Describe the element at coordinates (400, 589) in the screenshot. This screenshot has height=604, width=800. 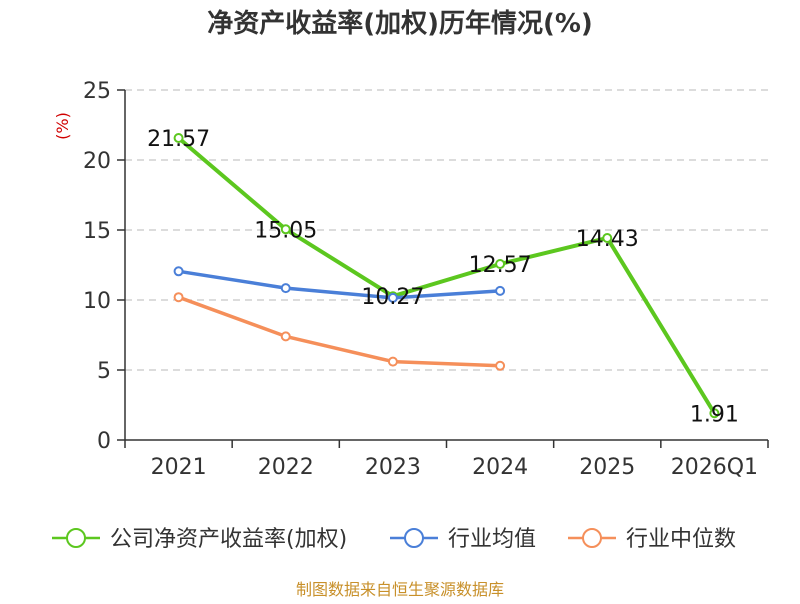
I see `data-source-note: 制图数据来自恒生聚源数据库` at that location.